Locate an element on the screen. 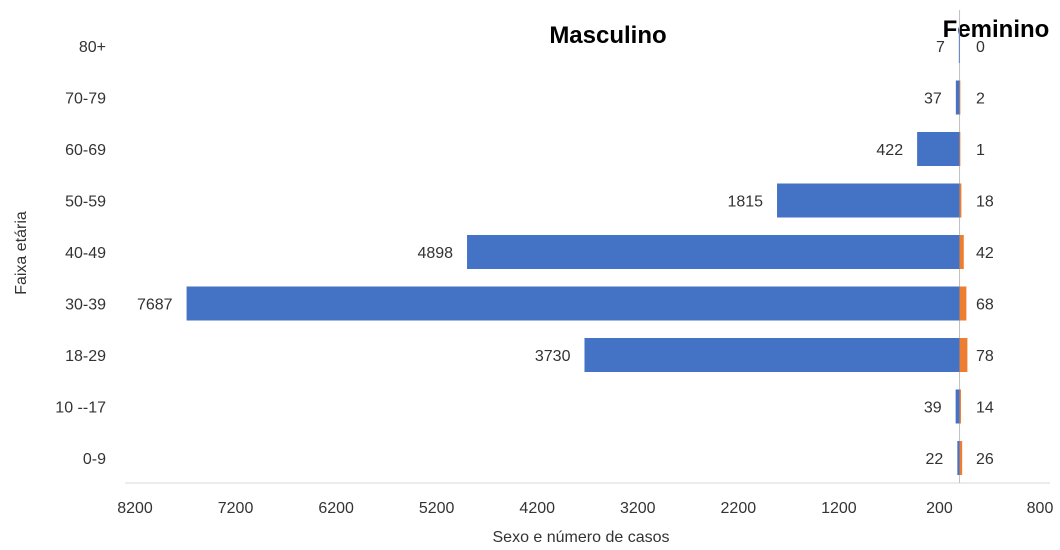 The image size is (1060, 550). category-label: 18-29 is located at coordinates (85, 356).